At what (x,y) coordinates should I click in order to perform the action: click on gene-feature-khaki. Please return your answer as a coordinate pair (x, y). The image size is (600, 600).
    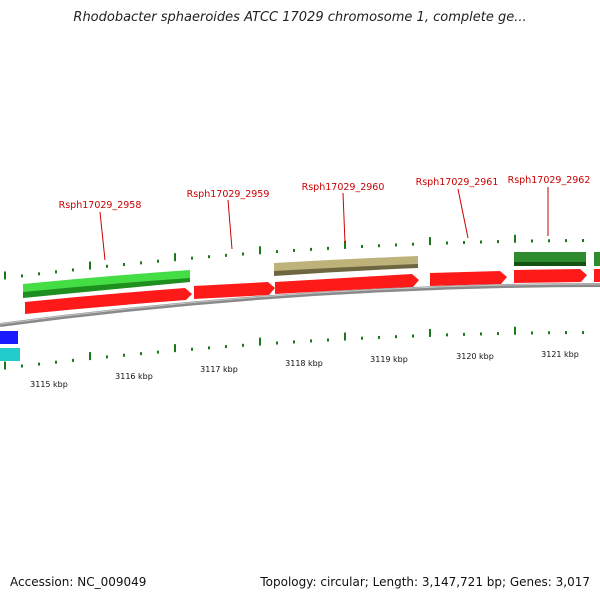
    Looking at the image, I should click on (346, 264).